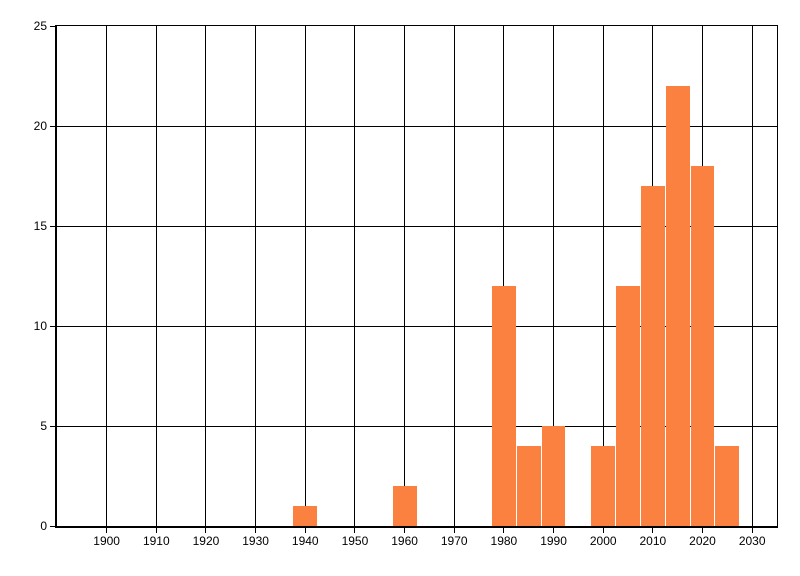 Image resolution: width=800 pixels, height=576 pixels. I want to click on y-tick-label: 15, so click(40, 226).